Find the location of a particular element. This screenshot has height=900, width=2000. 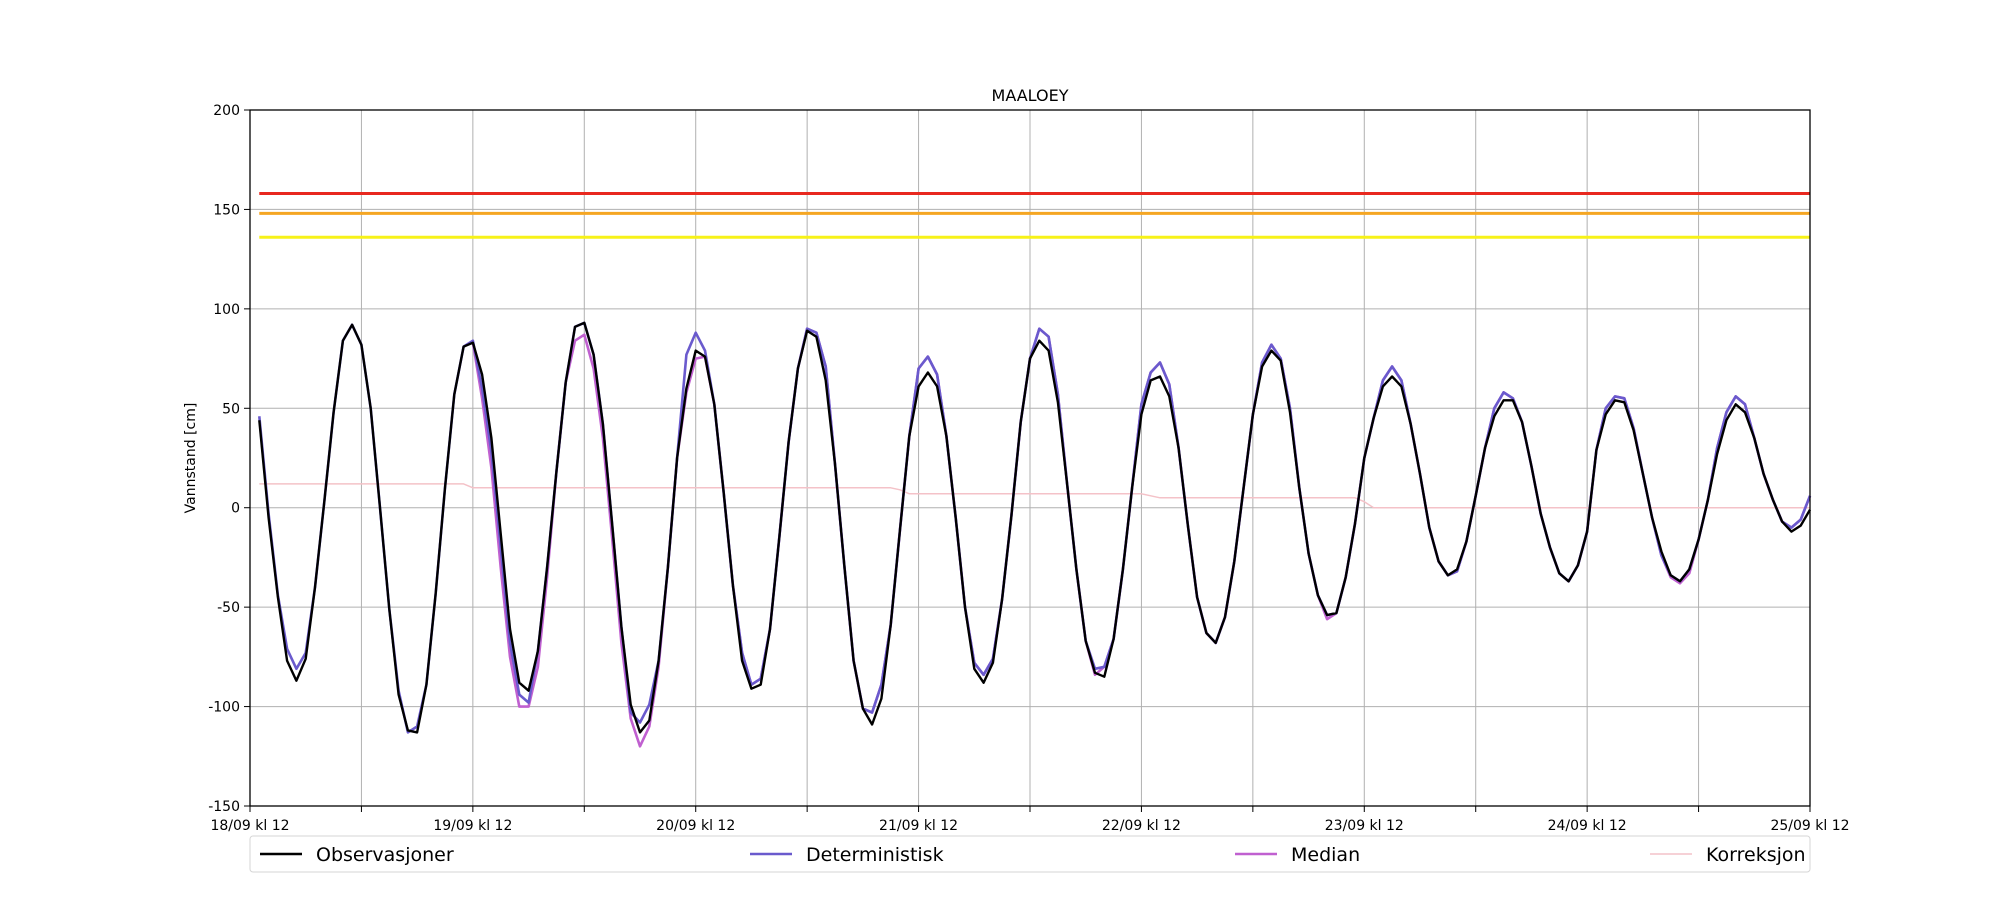

x-tick-label: 24/09 kl 12 is located at coordinates (1587, 826).